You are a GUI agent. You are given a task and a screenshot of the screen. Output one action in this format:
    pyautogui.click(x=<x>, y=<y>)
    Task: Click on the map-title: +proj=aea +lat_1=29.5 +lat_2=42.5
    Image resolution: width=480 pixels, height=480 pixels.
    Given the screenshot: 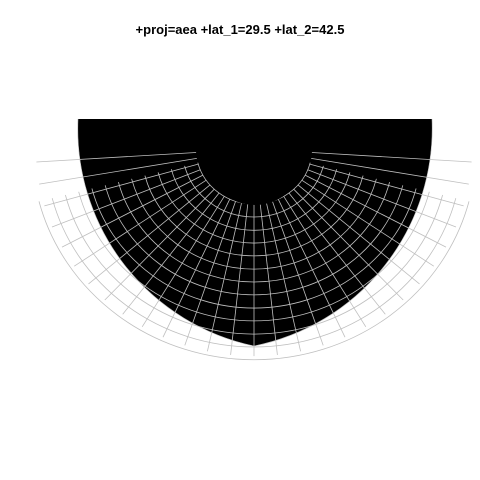 What is the action you would take?
    pyautogui.click(x=240, y=29)
    